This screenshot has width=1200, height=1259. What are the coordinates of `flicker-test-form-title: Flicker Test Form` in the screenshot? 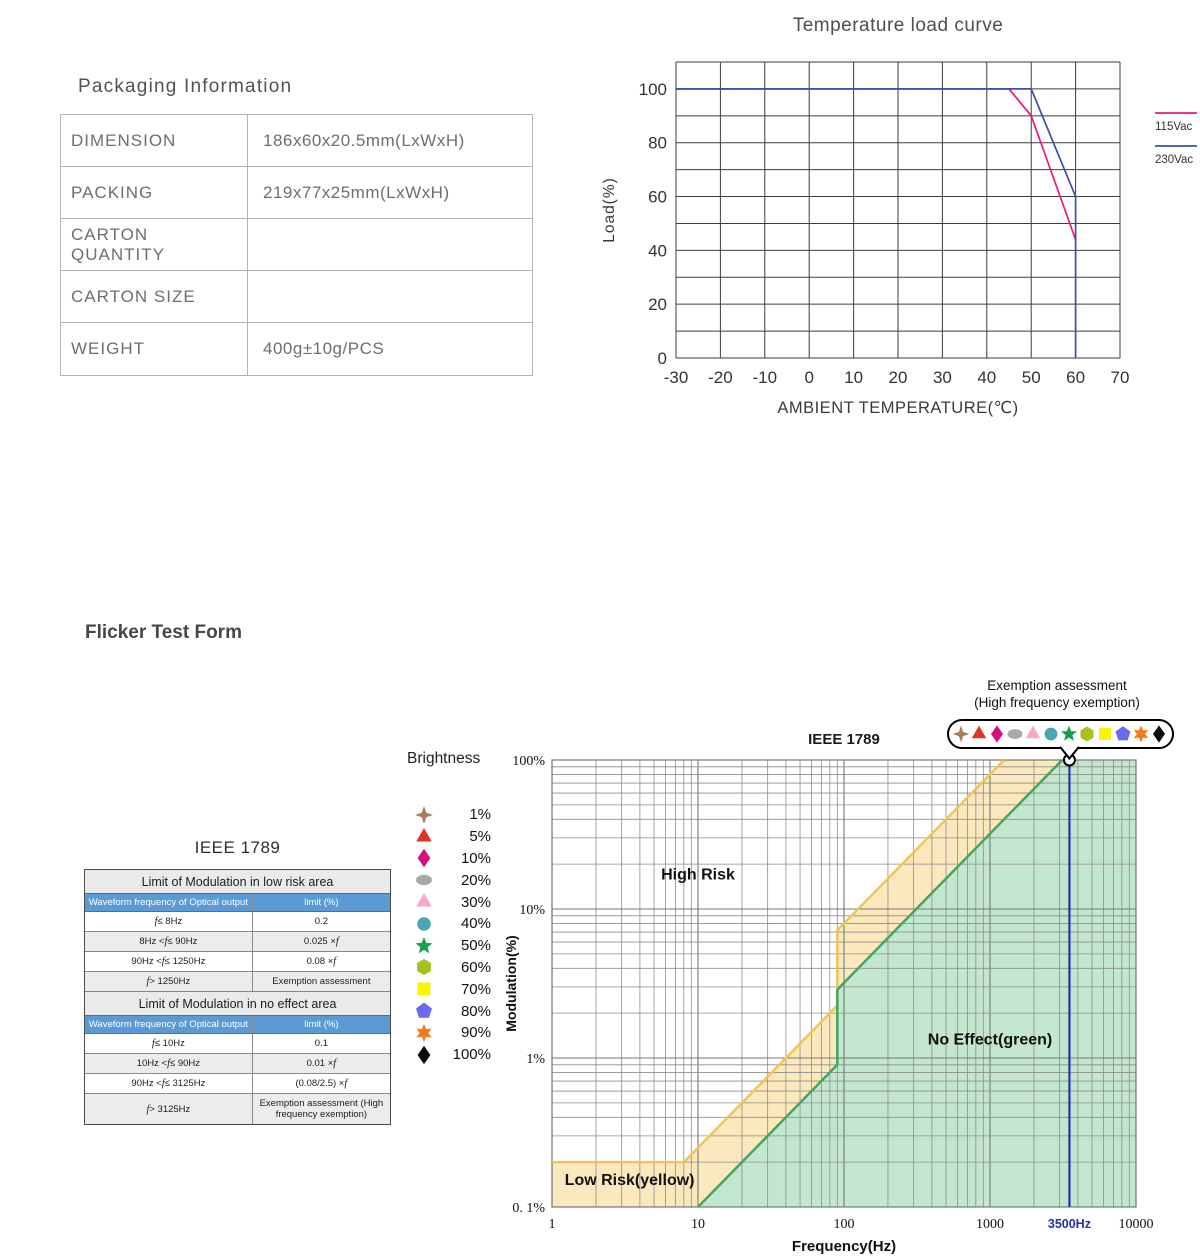 It's located at (163, 632).